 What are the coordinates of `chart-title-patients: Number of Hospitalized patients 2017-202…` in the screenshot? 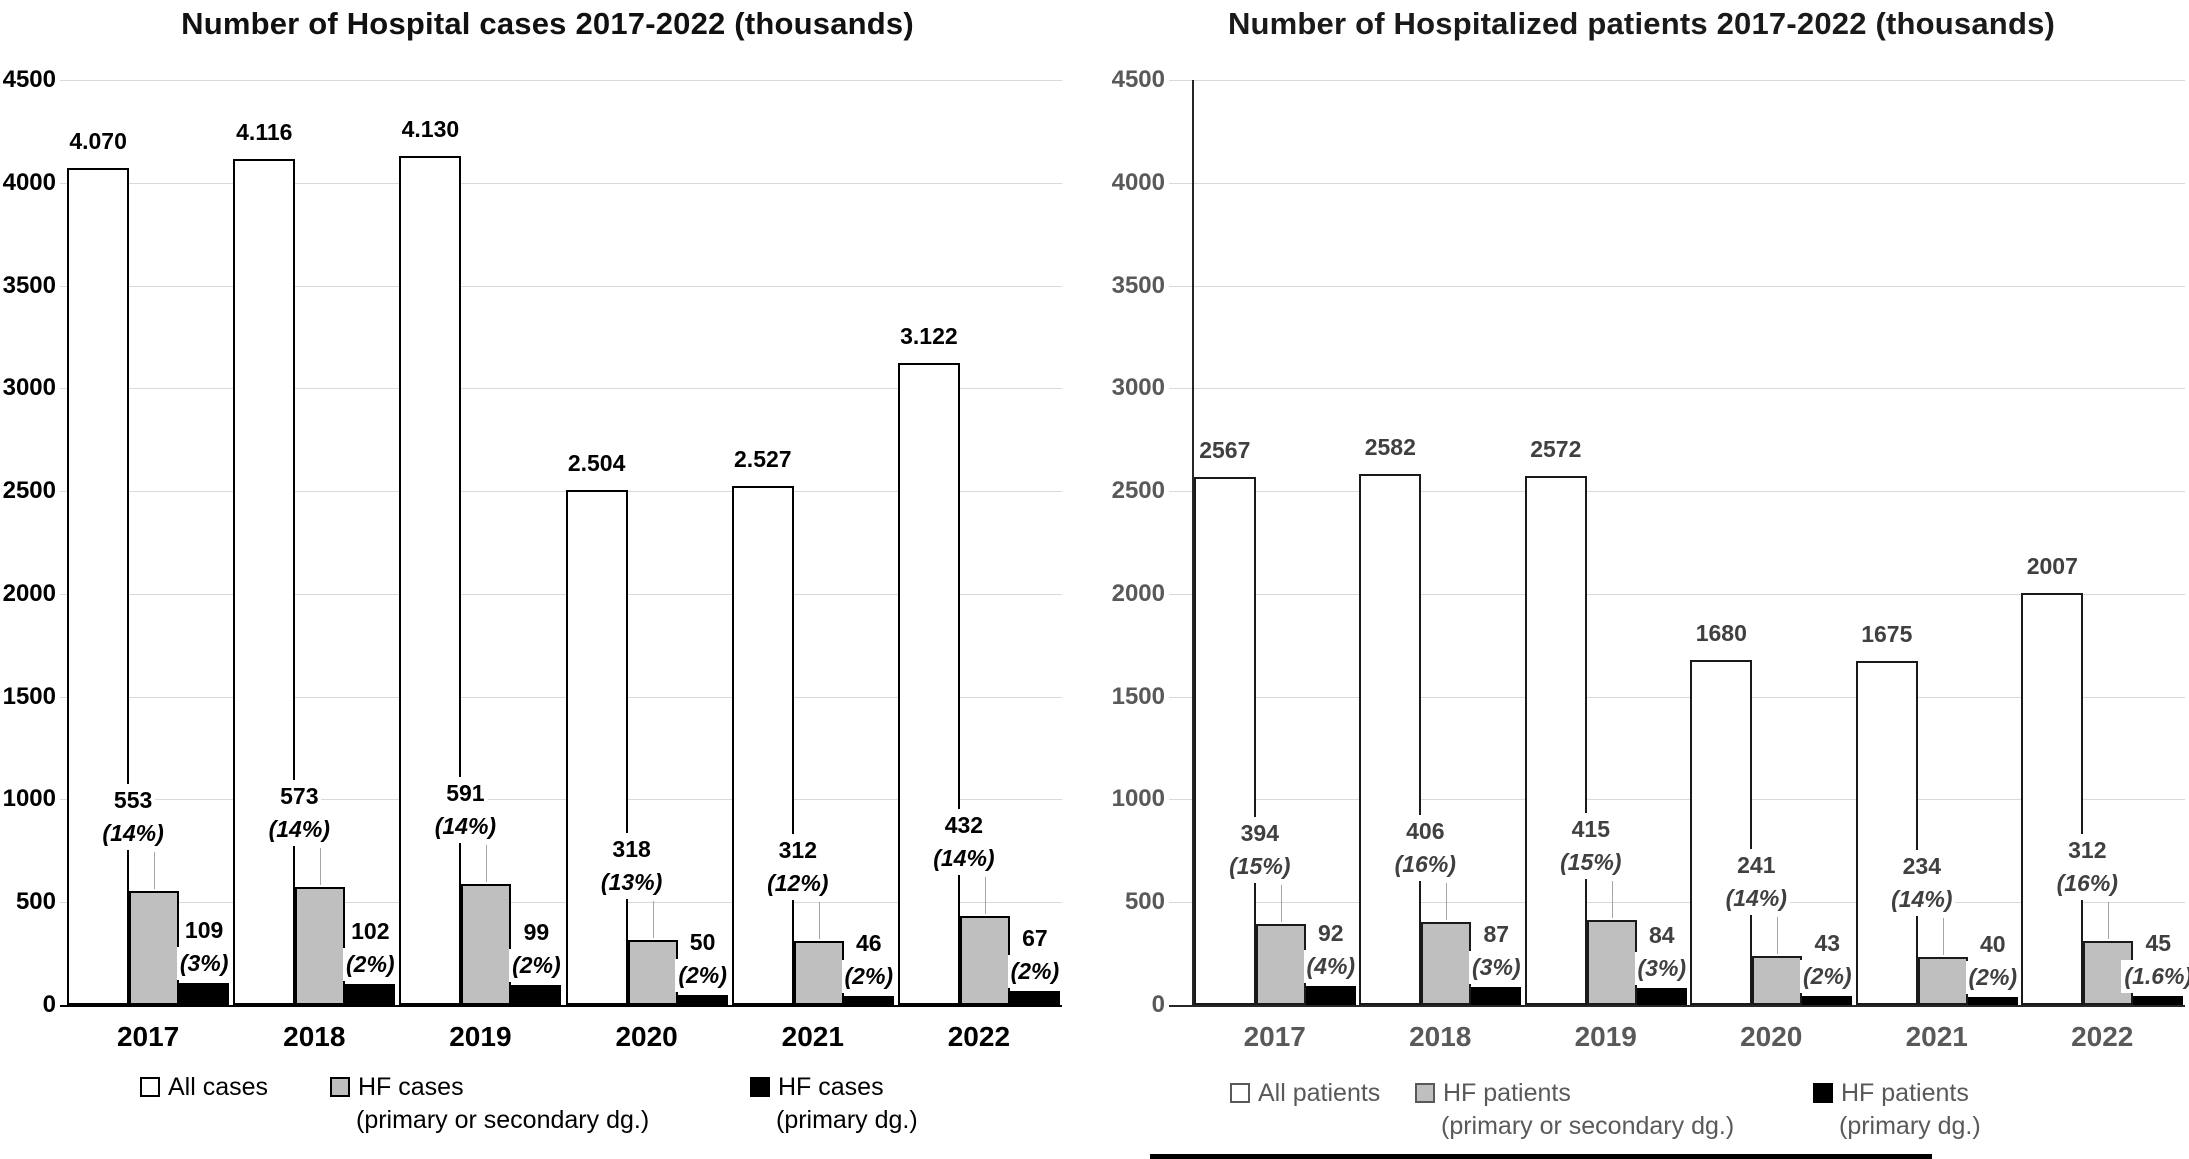 It's located at (1641, 23).